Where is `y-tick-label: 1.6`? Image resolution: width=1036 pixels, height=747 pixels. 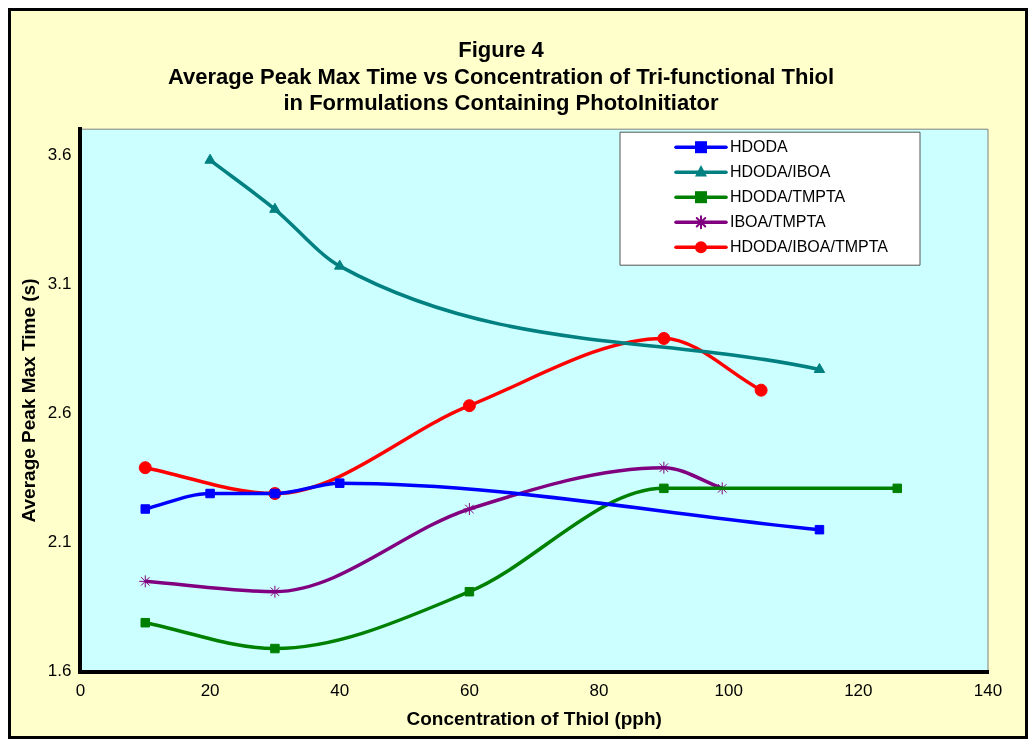 y-tick-label: 1.6 is located at coordinates (59, 671).